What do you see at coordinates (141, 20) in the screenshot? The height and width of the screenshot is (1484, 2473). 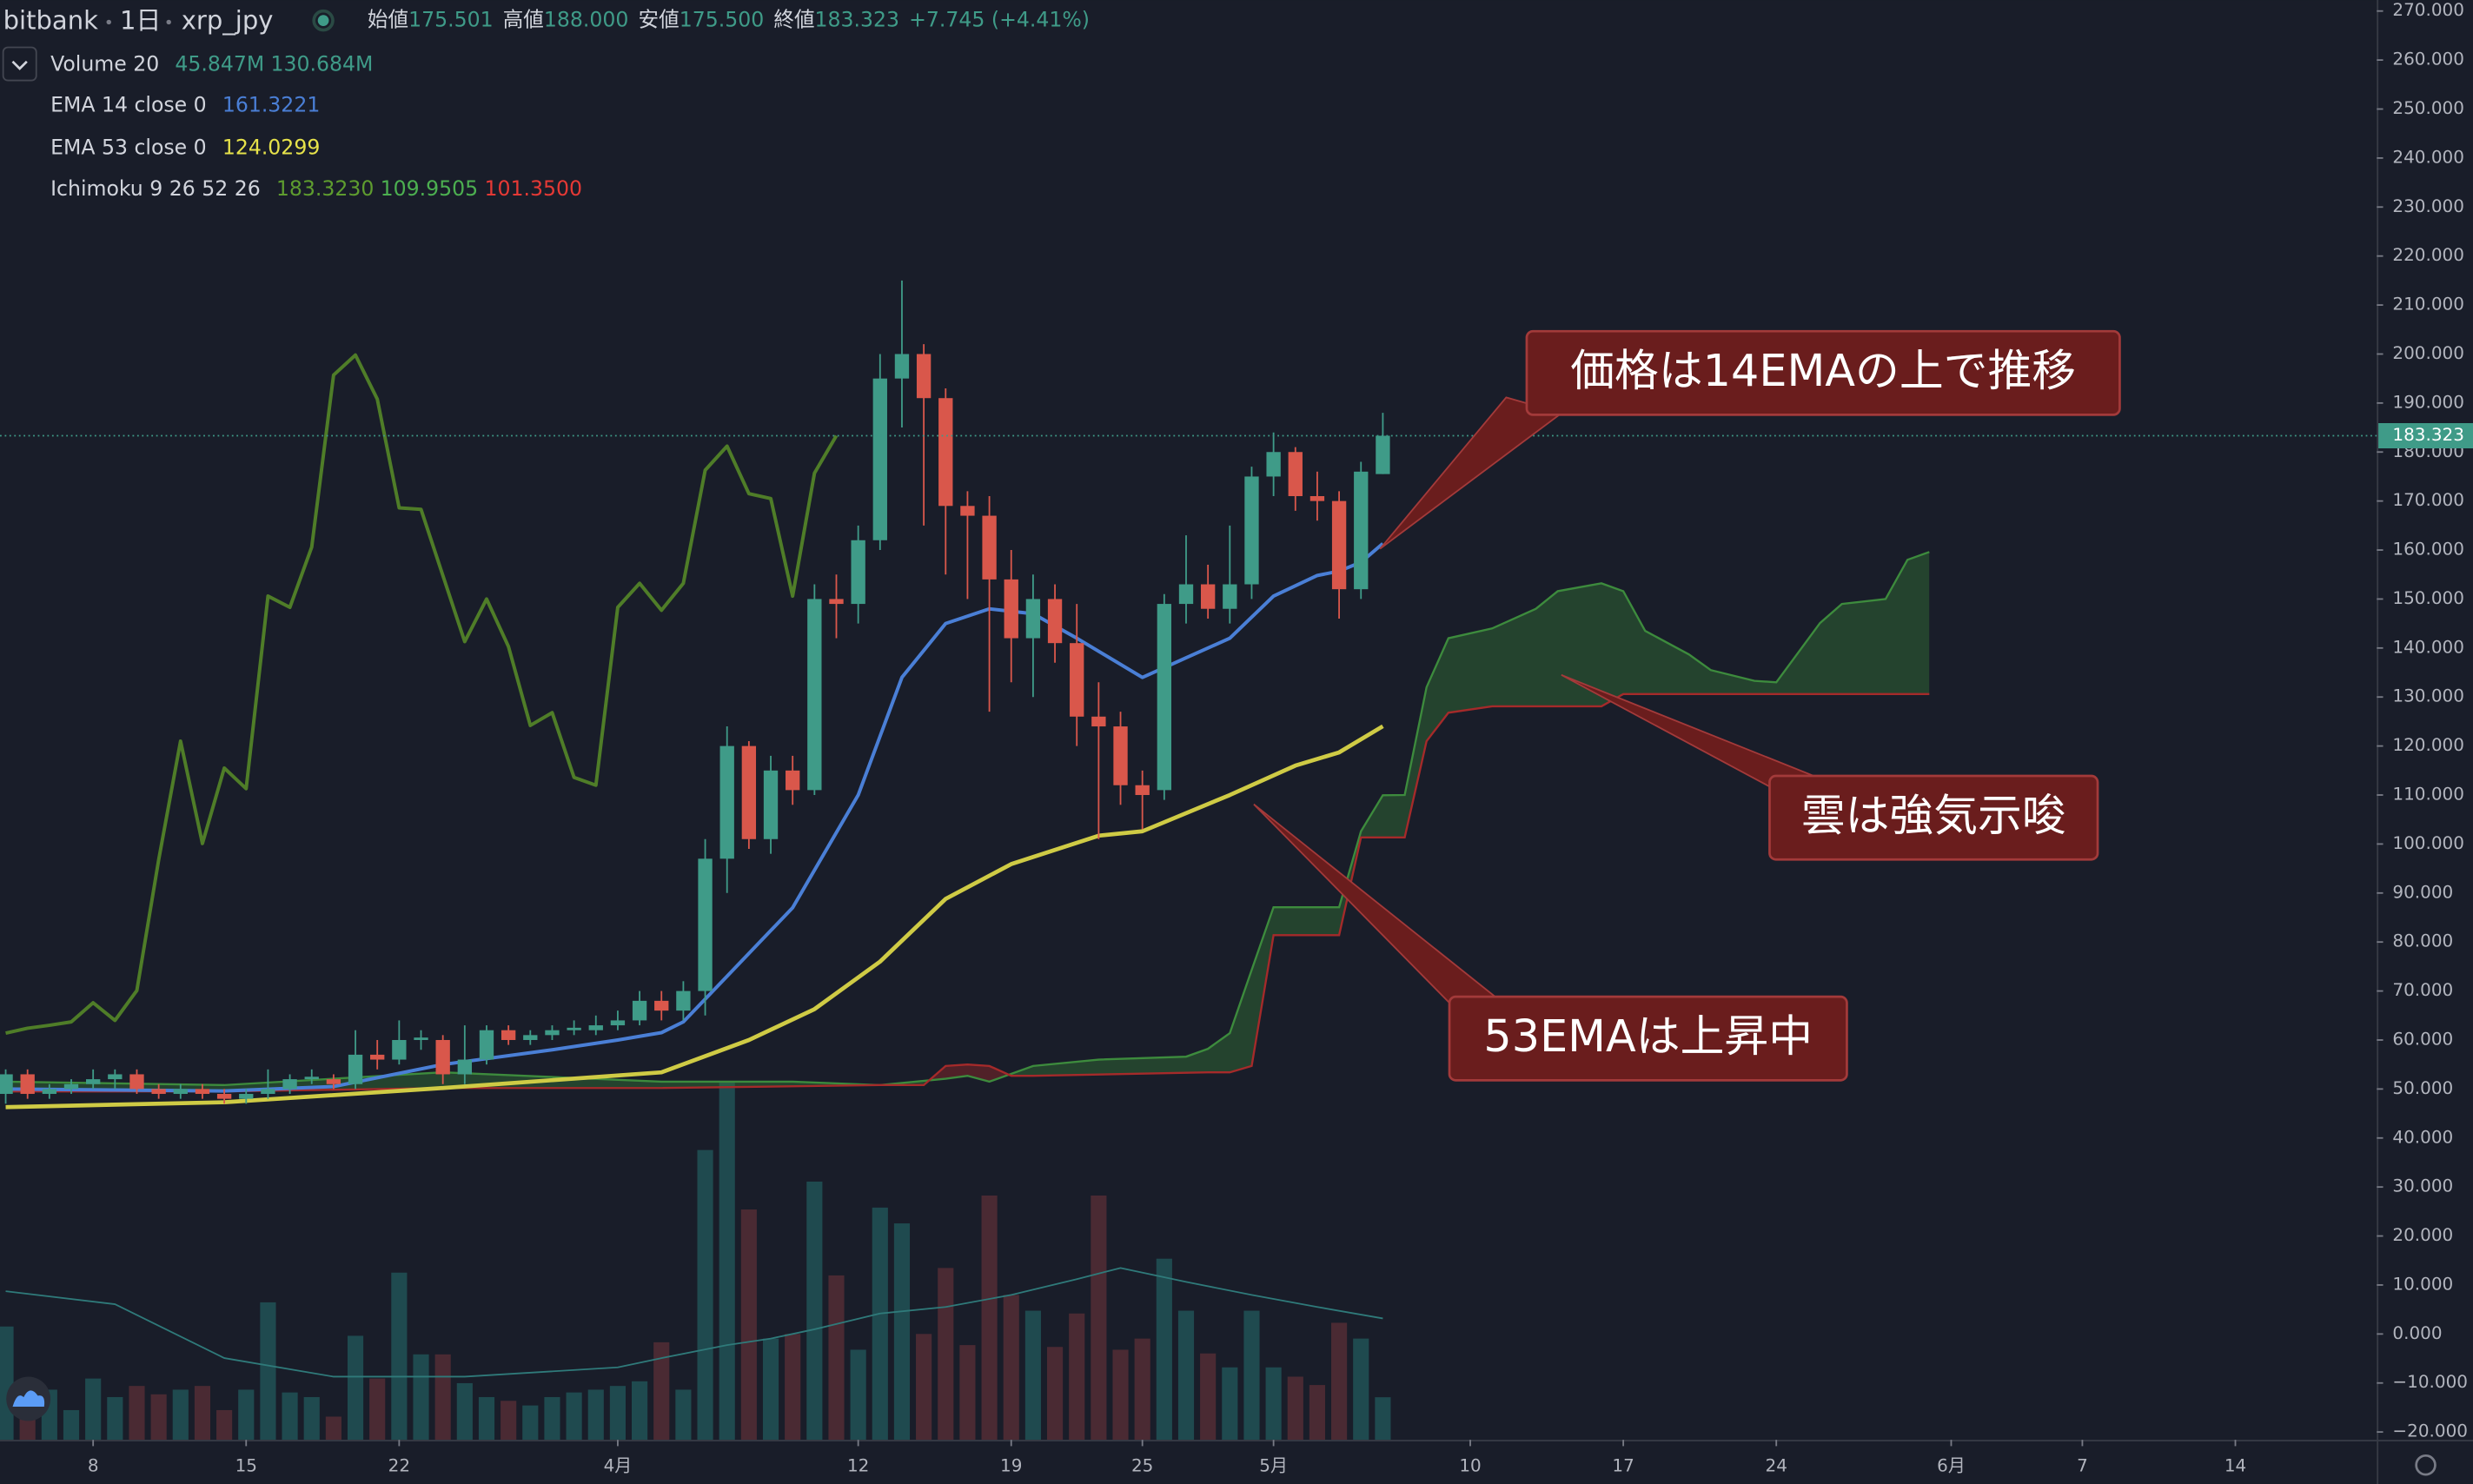 I see `interval: 1日` at bounding box center [141, 20].